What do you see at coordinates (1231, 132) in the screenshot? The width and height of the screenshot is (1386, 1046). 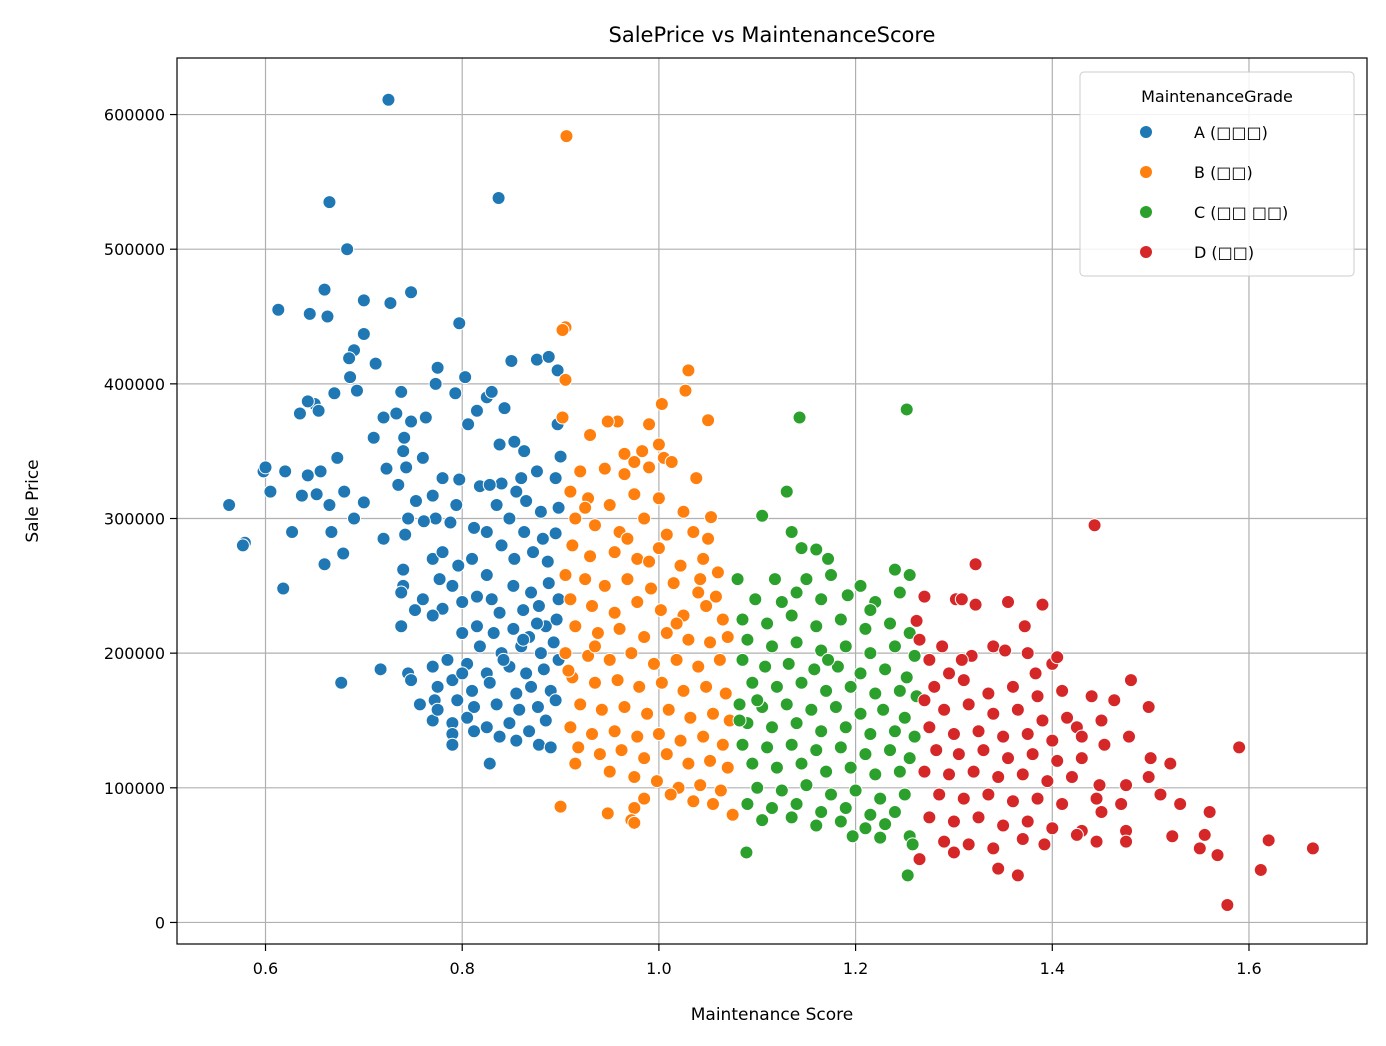 I see `legend-label-a: A (□□□)` at bounding box center [1231, 132].